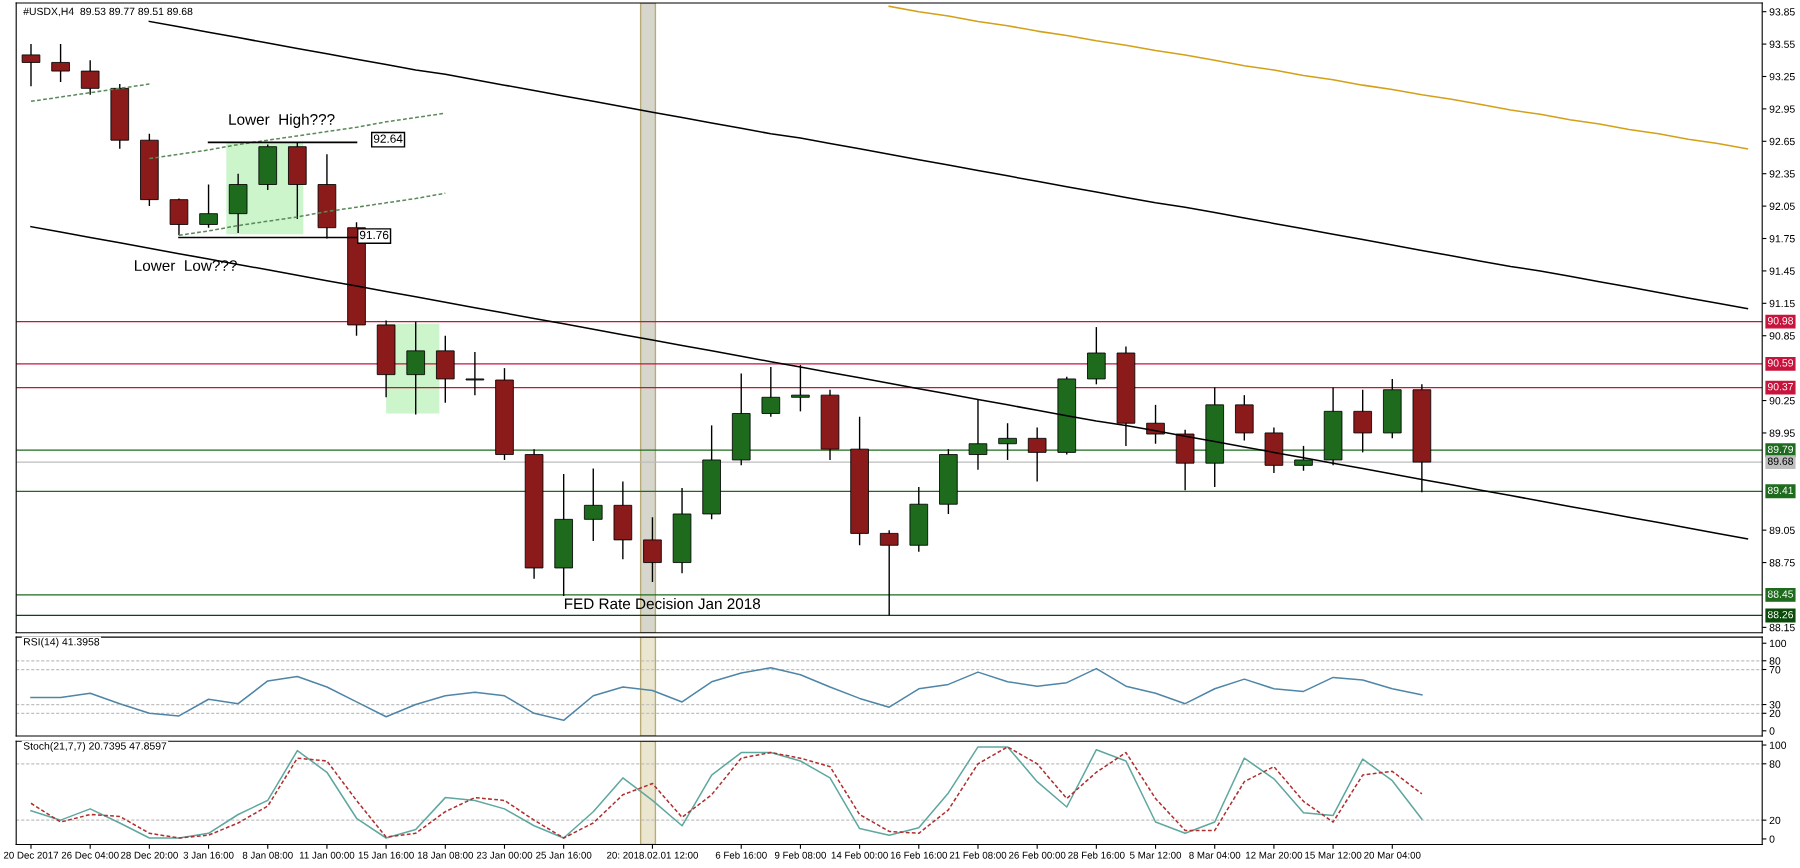 The width and height of the screenshot is (1800, 868). Describe the element at coordinates (208, 855) in the screenshot. I see `x-tick-label: 3 Jan 16:00` at that location.